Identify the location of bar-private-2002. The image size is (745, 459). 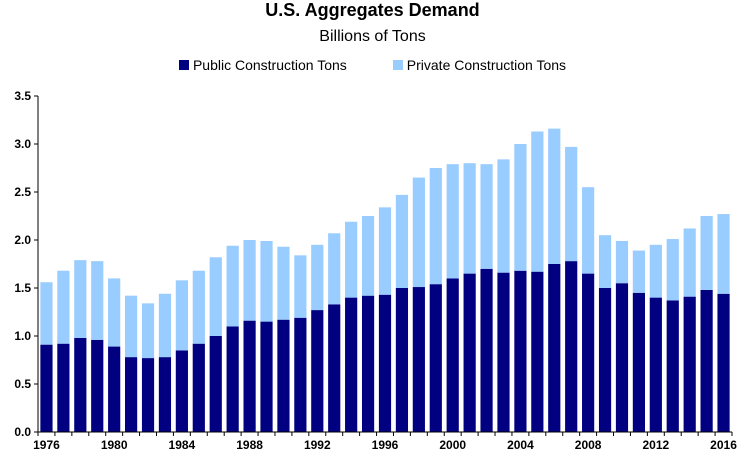
(486, 216).